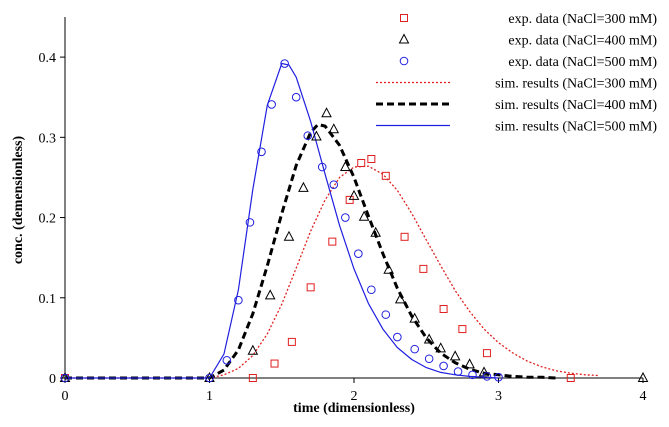 Image resolution: width=669 pixels, height=427 pixels. I want to click on y-tick-label: 0.2, so click(48, 219).